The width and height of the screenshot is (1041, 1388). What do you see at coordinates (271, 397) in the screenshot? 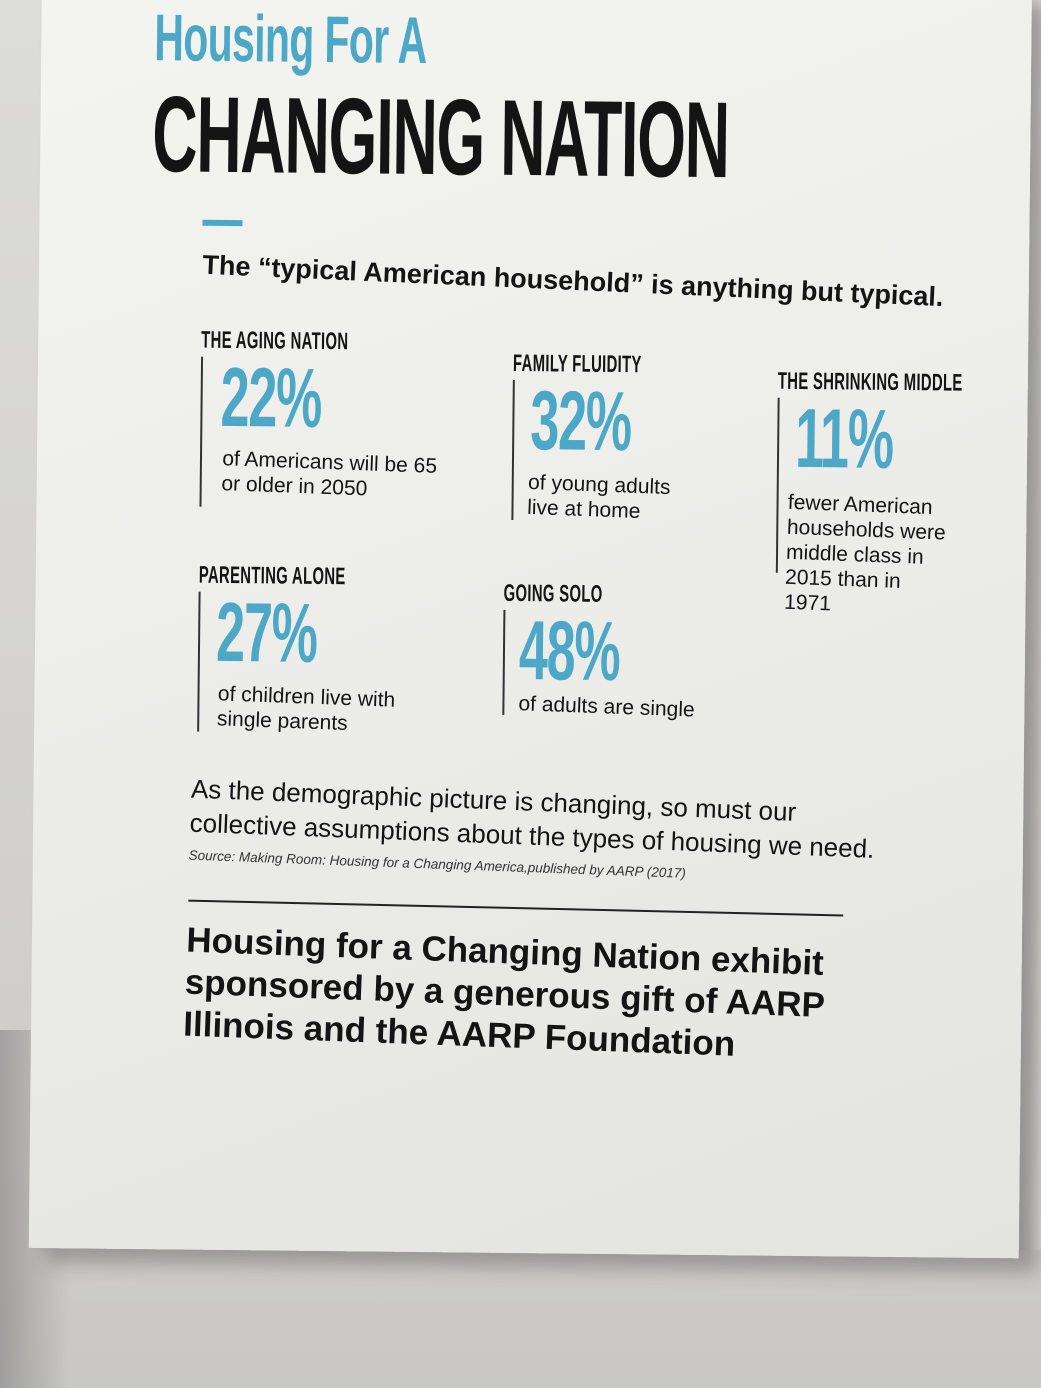
I see `stat-value: 22%` at bounding box center [271, 397].